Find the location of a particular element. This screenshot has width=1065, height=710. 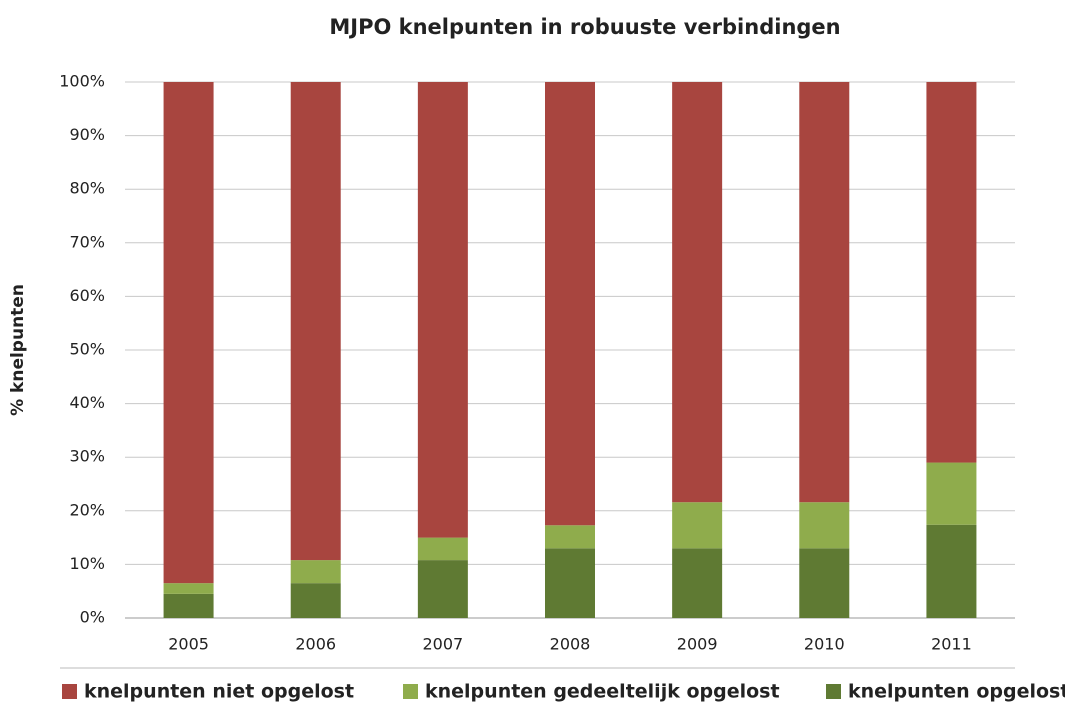

y-tick-label: 100% is located at coordinates (82, 81).